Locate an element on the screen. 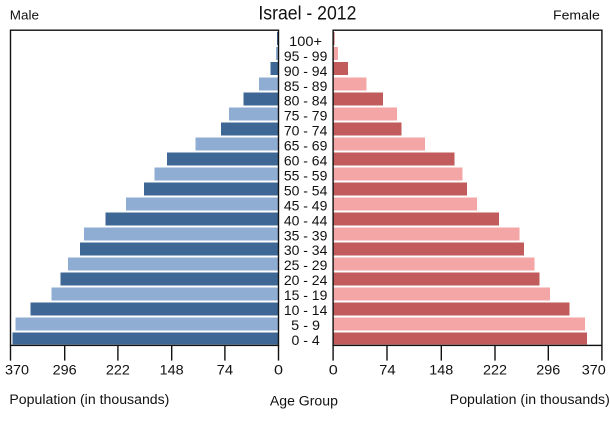  svg-text: Male is located at coordinates (24, 15).